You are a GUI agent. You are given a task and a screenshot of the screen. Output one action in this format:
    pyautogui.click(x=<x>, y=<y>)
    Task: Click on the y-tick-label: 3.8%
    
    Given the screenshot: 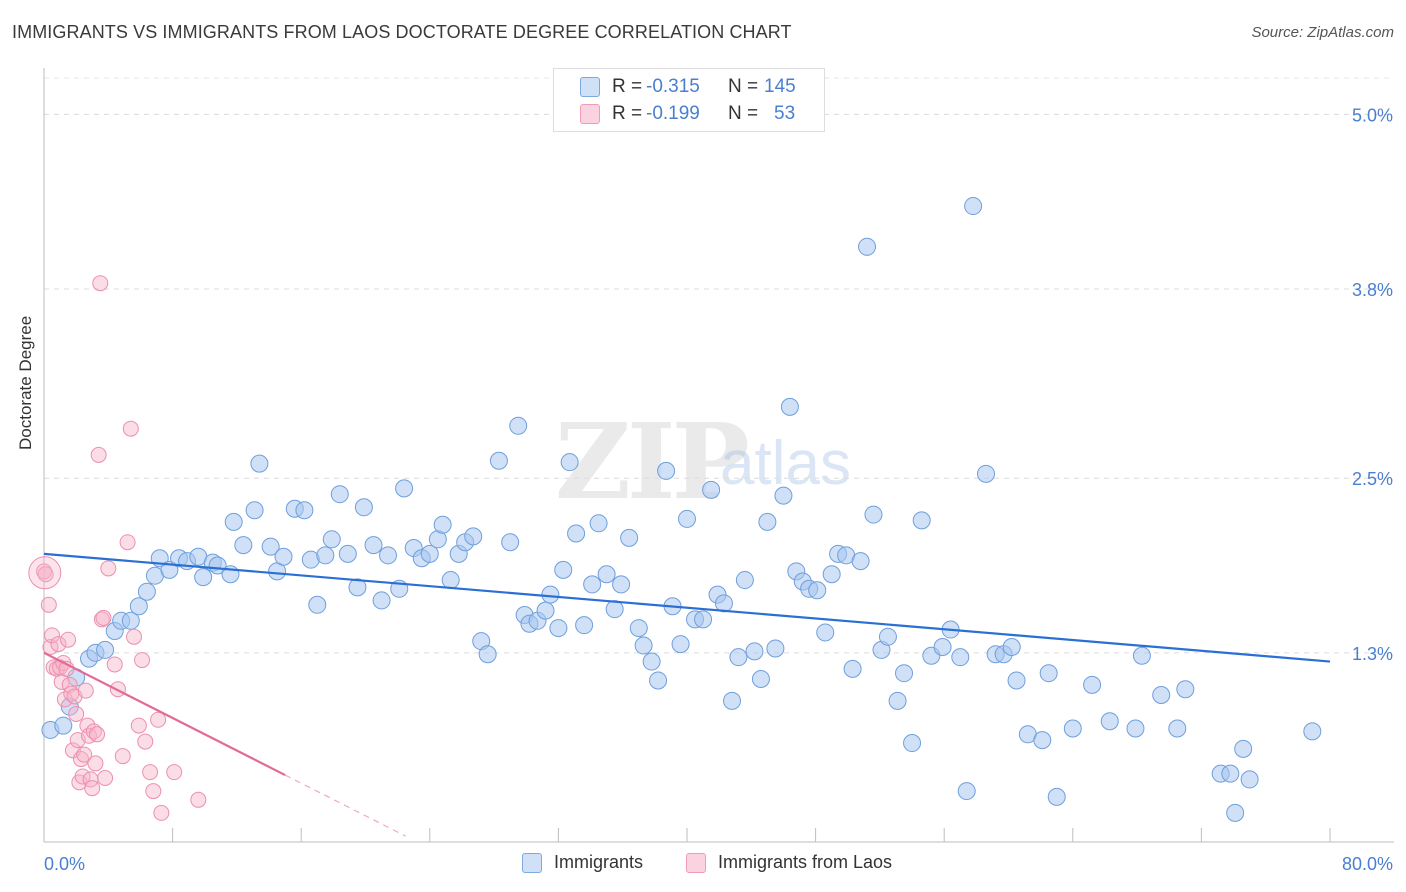 What is the action you would take?
    pyautogui.click(x=1372, y=290)
    